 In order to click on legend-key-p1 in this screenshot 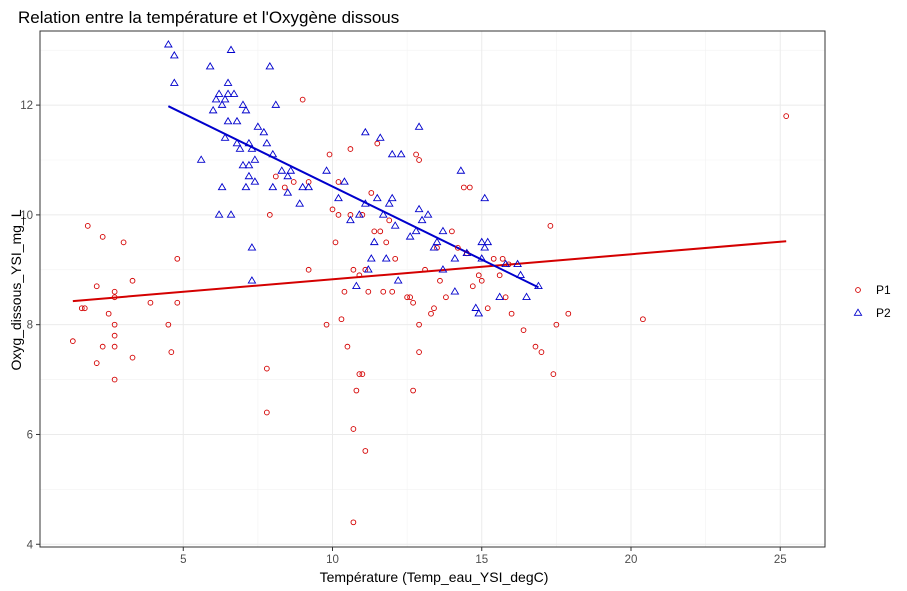, I will do `click(858, 290)`.